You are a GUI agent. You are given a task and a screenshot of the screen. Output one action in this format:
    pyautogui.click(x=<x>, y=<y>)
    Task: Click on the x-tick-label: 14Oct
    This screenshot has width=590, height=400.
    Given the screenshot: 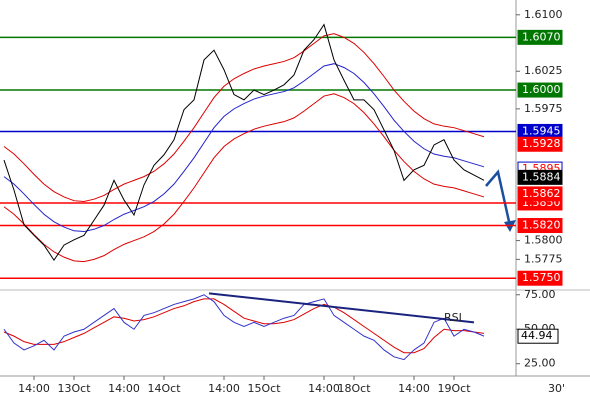 What is the action you would take?
    pyautogui.click(x=164, y=388)
    